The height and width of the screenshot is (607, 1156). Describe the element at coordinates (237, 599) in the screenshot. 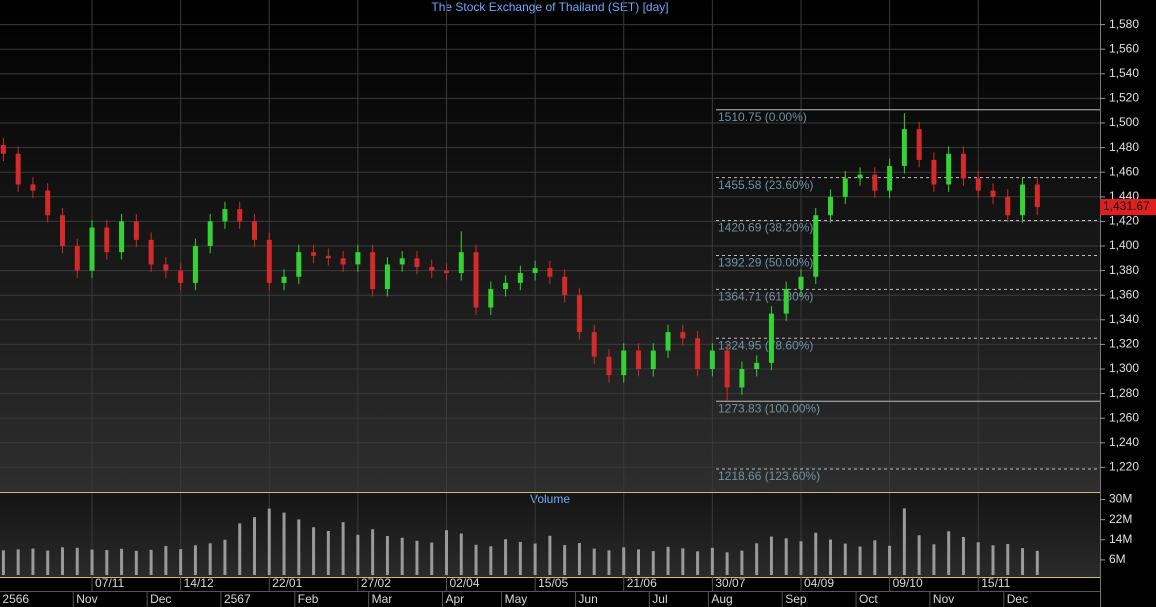

I see `month-label: 2567` at that location.